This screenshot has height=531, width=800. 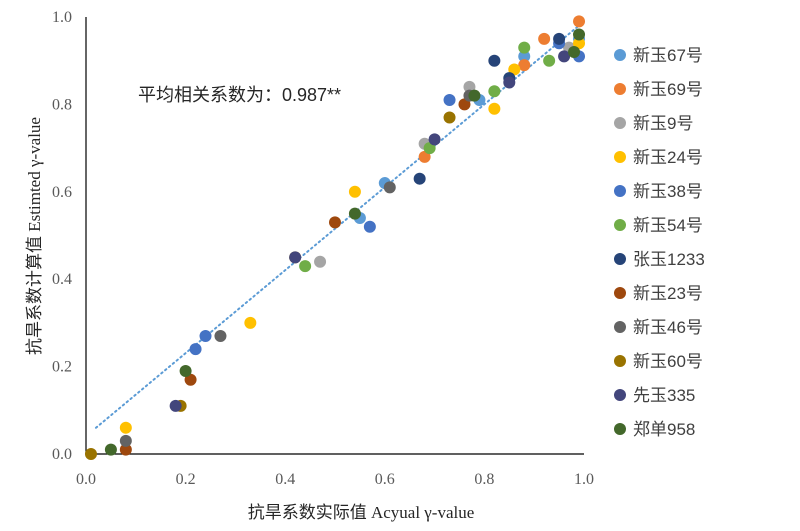 I want to click on y-axis-title: 抗旱系数计算值 Estimted γ-value, so click(x=34, y=236).